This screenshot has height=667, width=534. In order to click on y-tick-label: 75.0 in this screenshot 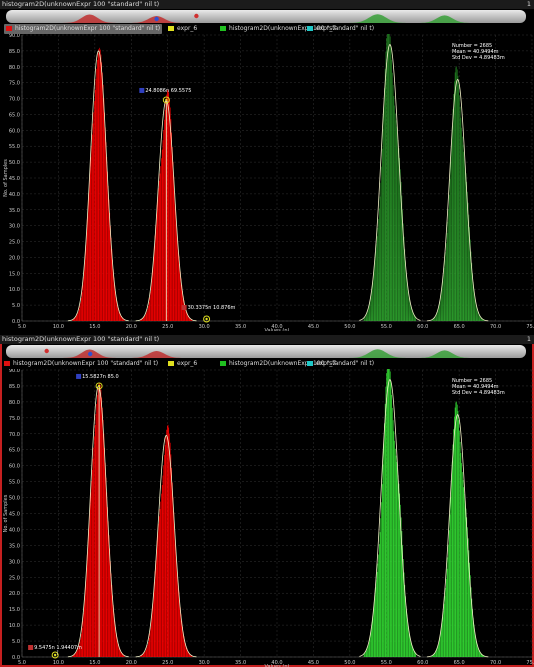, I will do `click(14, 84)`.